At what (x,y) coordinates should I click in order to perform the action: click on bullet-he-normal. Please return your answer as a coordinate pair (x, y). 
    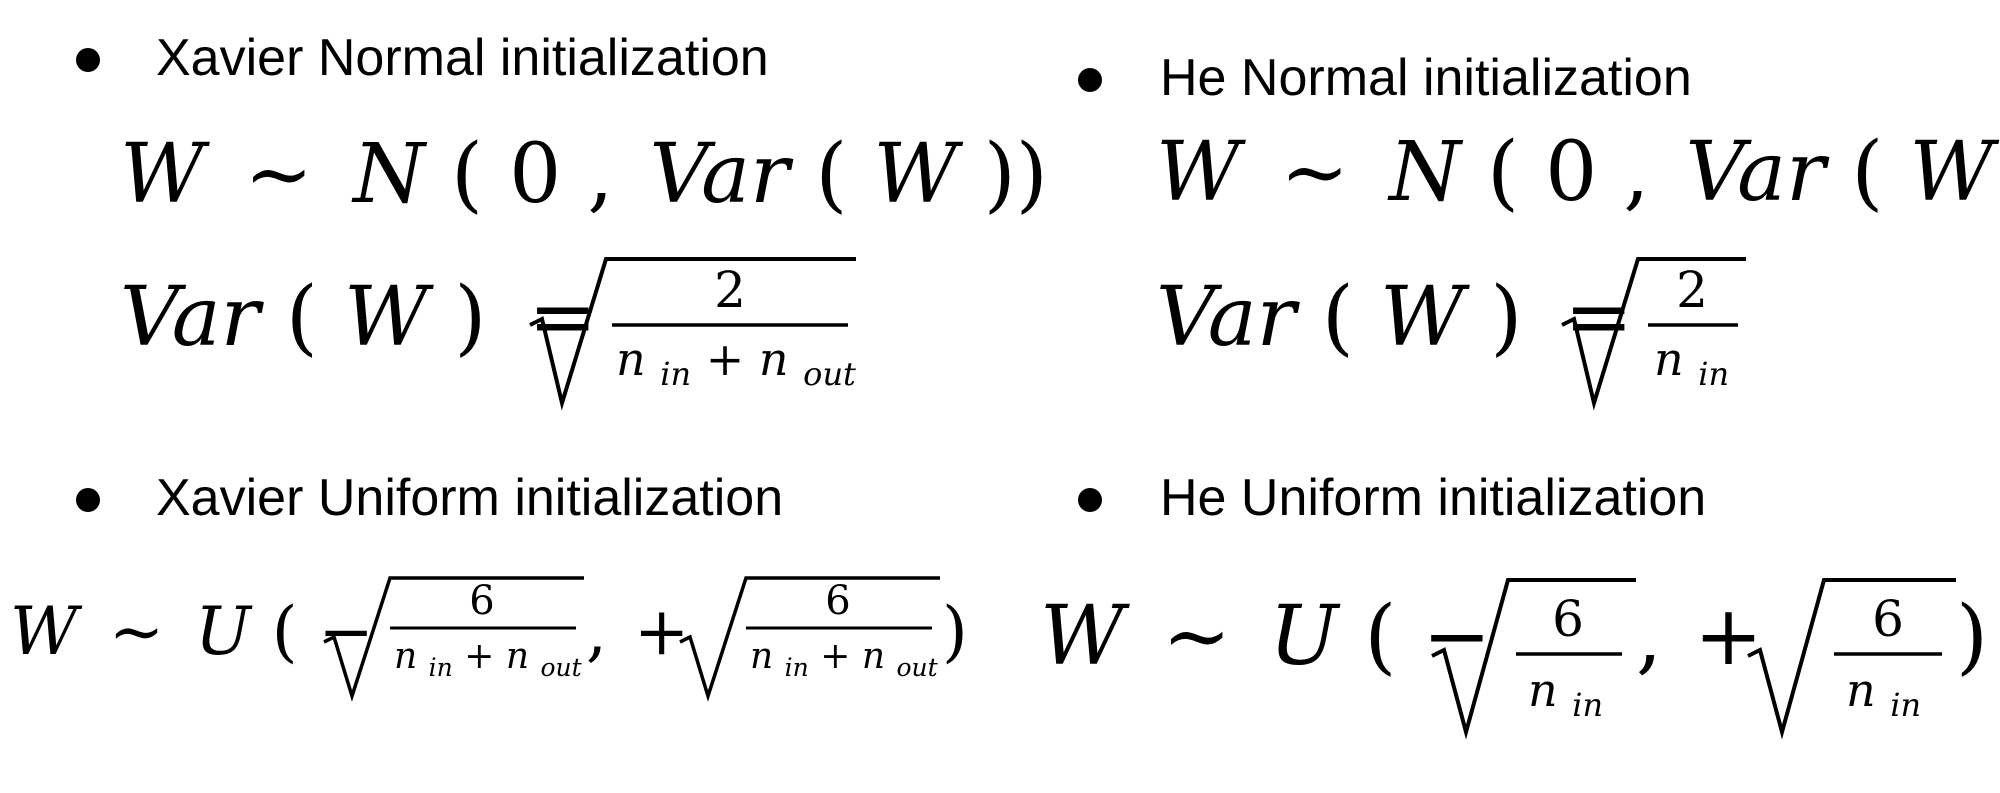
    Looking at the image, I should click on (1090, 80).